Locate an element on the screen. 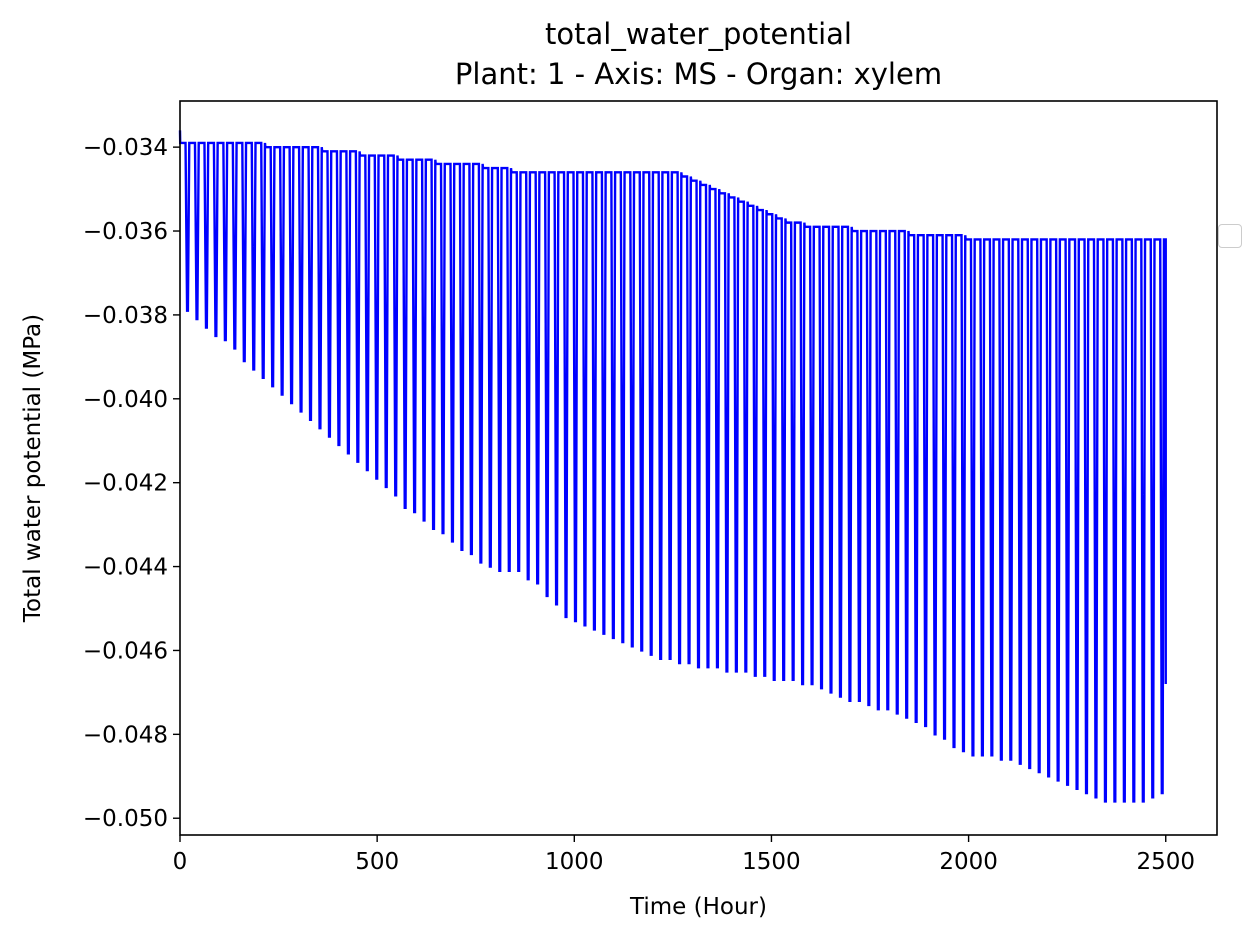 The height and width of the screenshot is (943, 1259). x-tick-label: 0 is located at coordinates (180, 862).